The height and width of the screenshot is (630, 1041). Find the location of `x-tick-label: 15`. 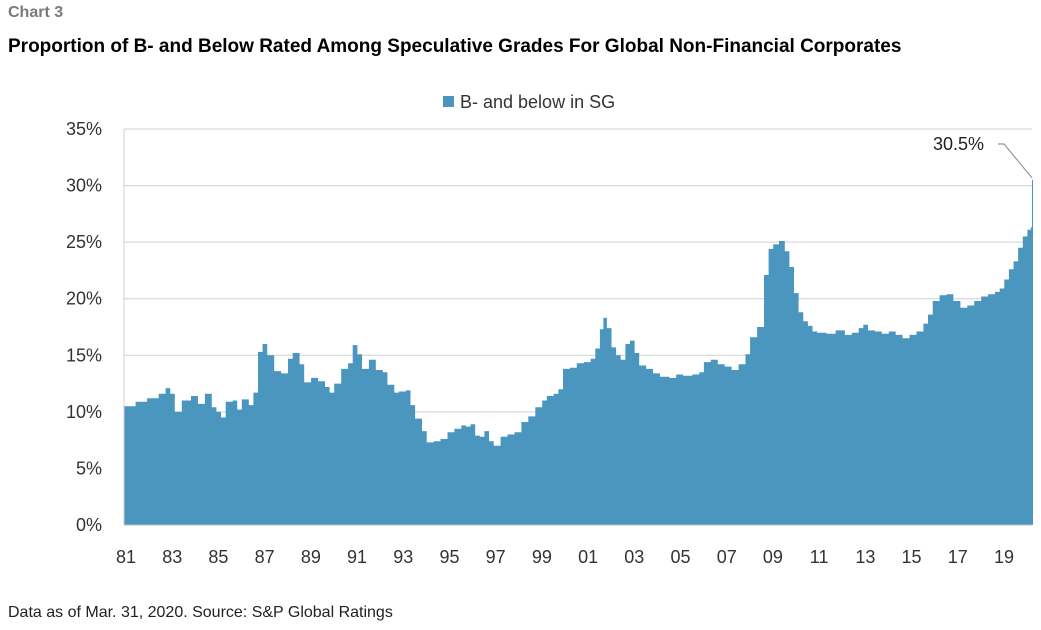

x-tick-label: 15 is located at coordinates (912, 557).